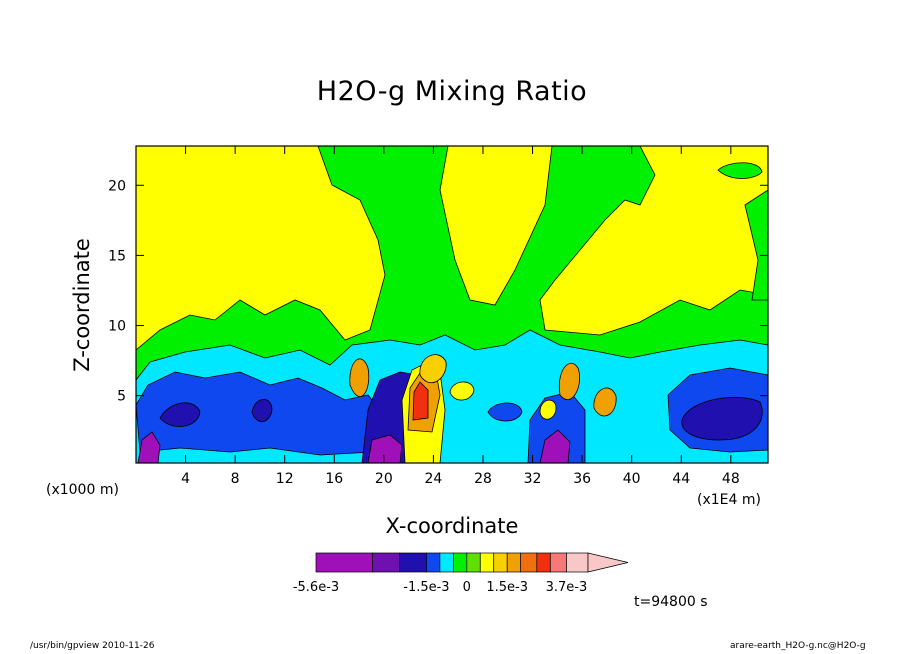  I want to click on x-tick-label: 20, so click(384, 479).